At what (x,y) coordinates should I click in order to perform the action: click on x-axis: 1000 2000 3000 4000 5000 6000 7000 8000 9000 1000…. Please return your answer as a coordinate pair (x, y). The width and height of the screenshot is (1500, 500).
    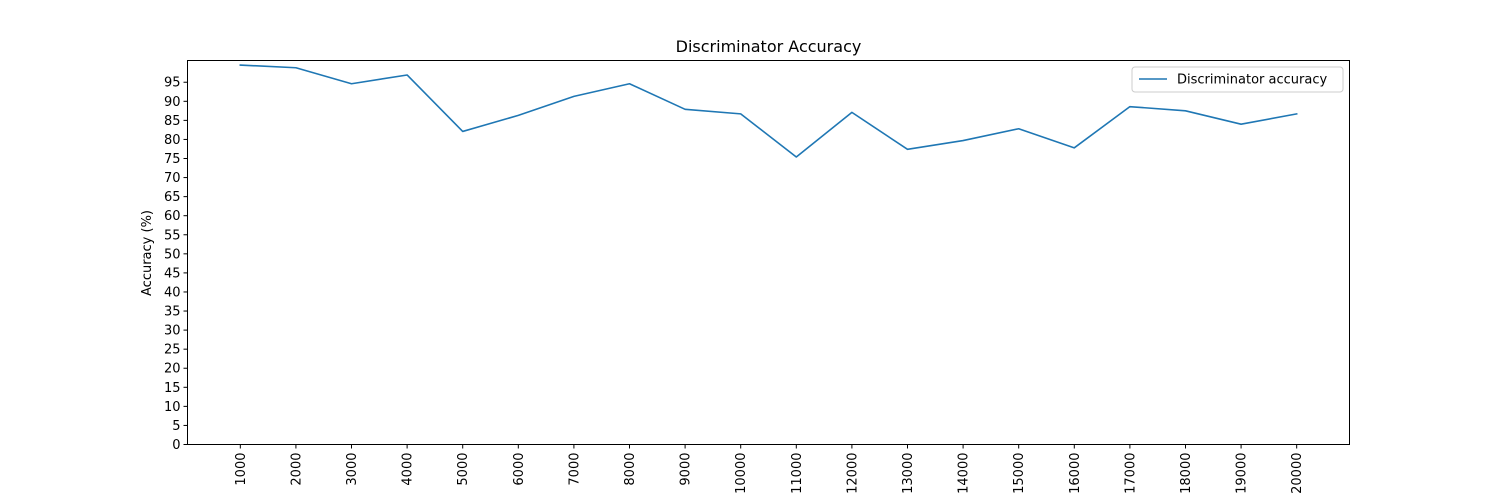
    Looking at the image, I should click on (769, 469).